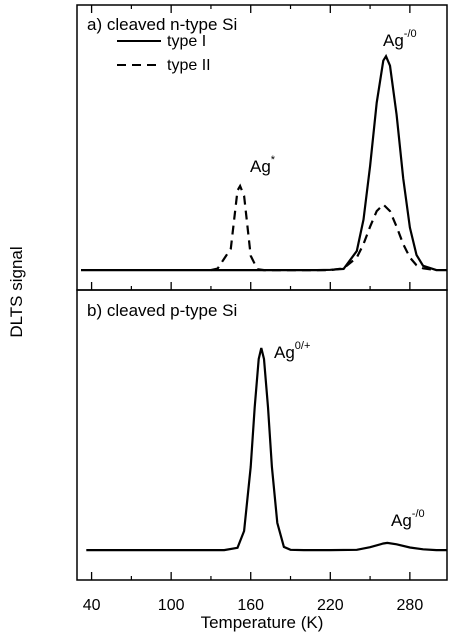  I want to click on panel-title: b) cleaved p-type Si, so click(162, 310).